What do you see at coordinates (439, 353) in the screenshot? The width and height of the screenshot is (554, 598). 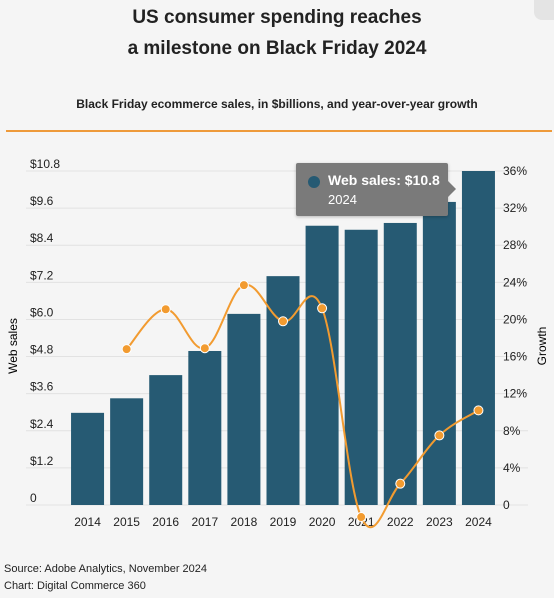 I see `bar-2023` at bounding box center [439, 353].